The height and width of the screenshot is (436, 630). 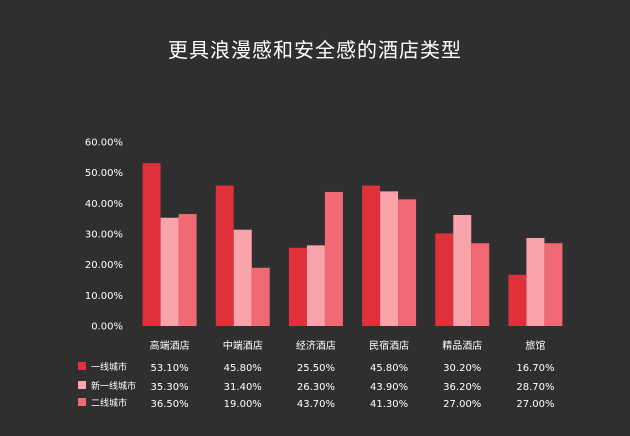 What do you see at coordinates (535, 368) in the screenshot?
I see `data-table-cell: 16.70%` at bounding box center [535, 368].